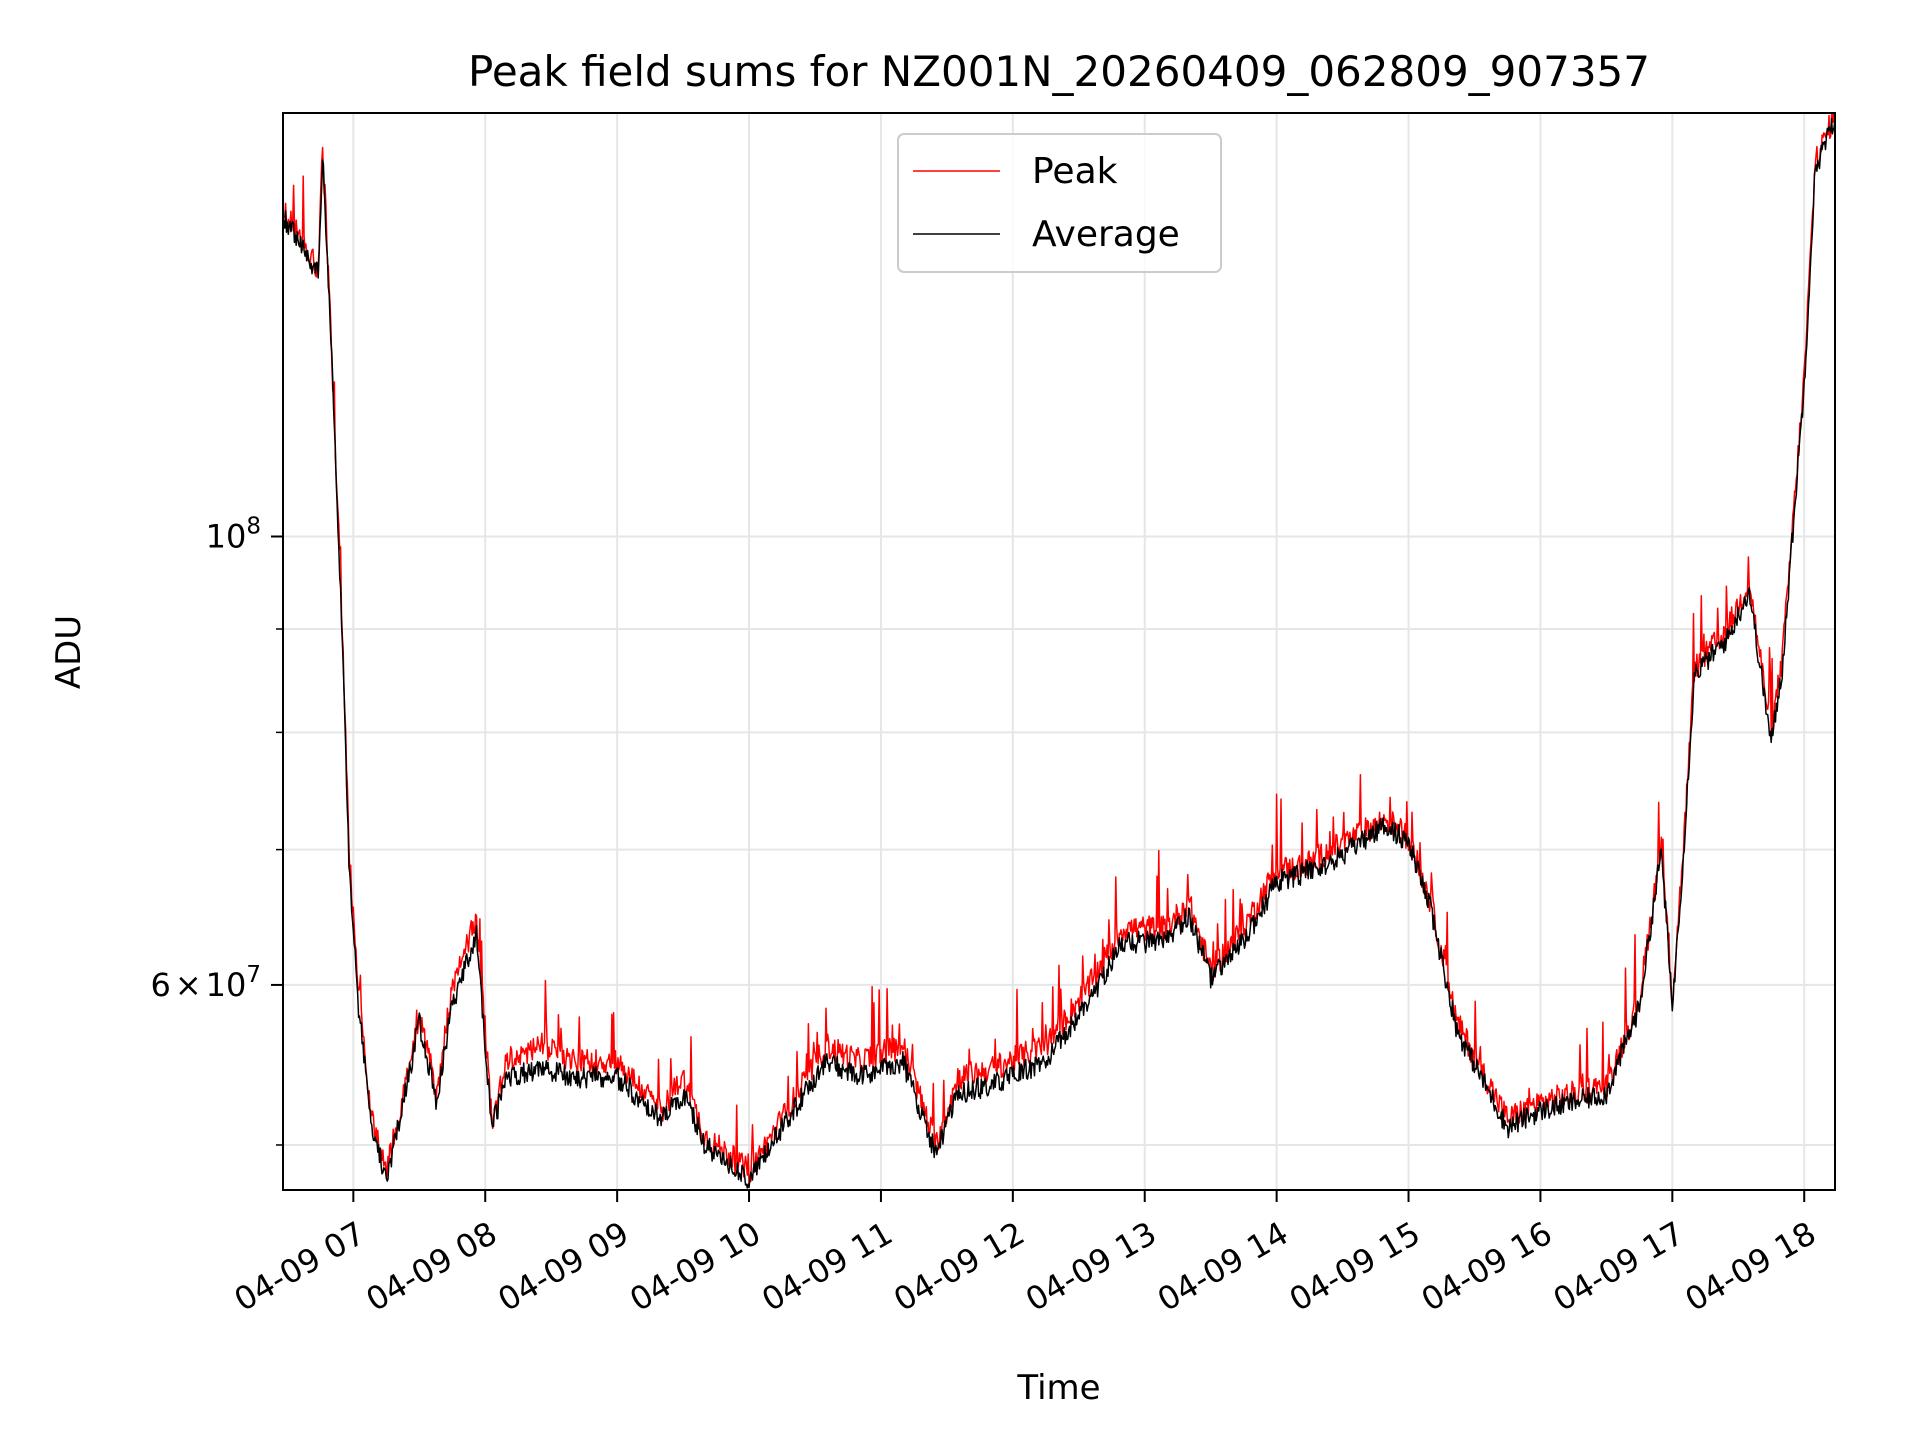 Image resolution: width=1920 pixels, height=1440 pixels. Describe the element at coordinates (253, 526) in the screenshot. I see `y-tick-exponent: 8` at that location.